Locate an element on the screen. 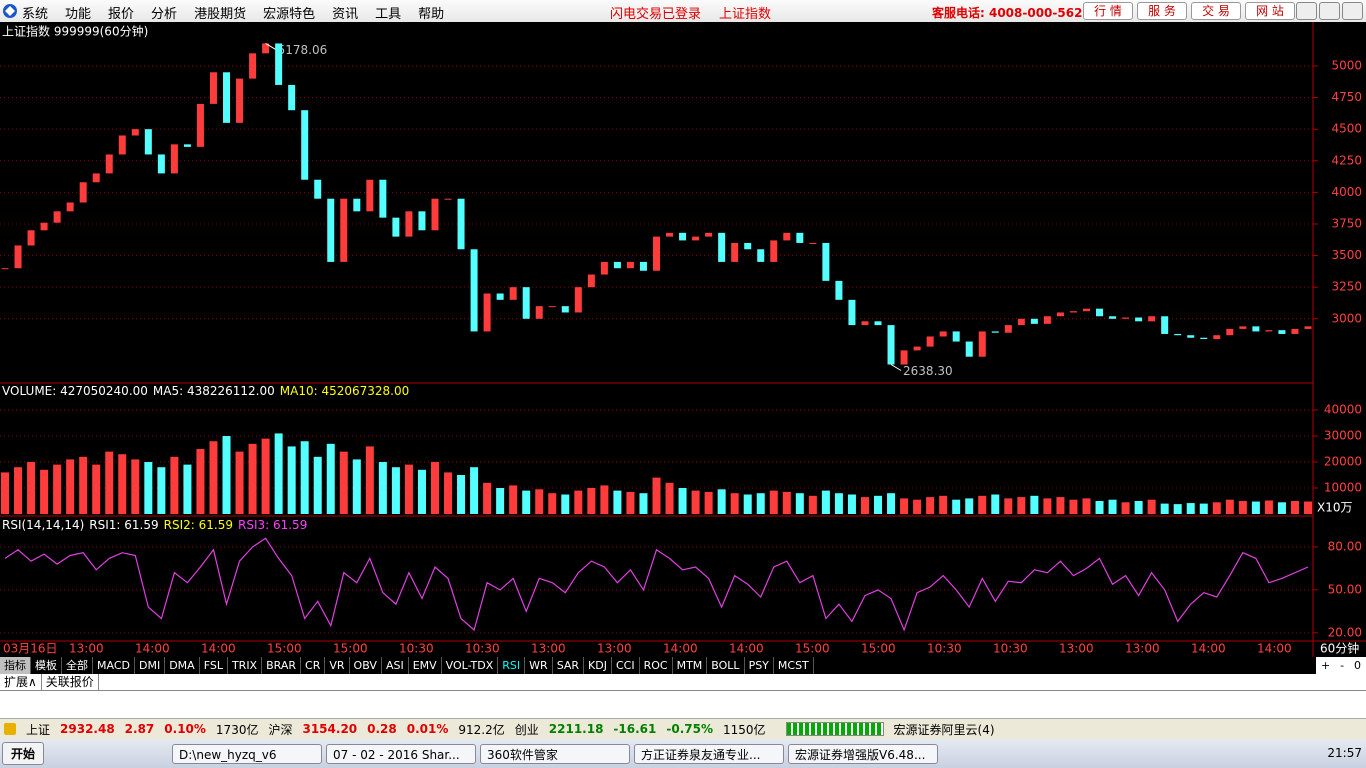 The image size is (1366, 768). status-item: 912.2亿 is located at coordinates (481, 729).